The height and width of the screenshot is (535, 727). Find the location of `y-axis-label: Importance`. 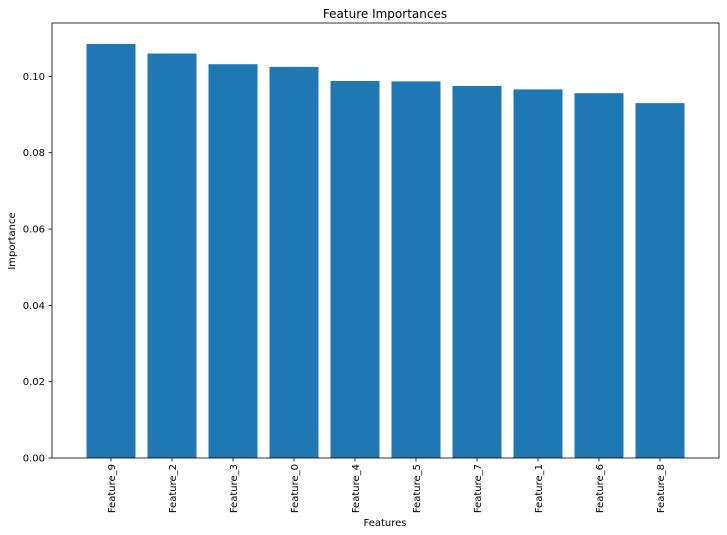

y-axis-label: Importance is located at coordinates (12, 240).